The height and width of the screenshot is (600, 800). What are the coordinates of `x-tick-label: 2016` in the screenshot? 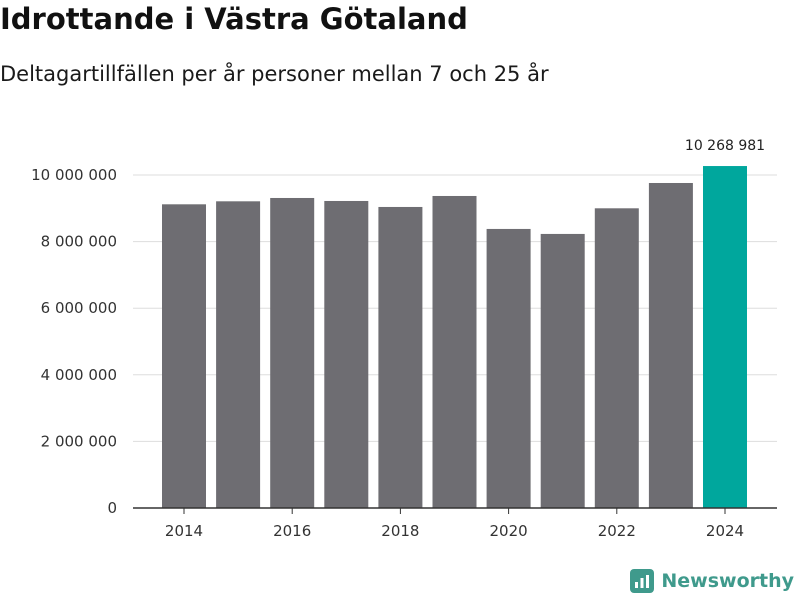 It's located at (292, 531).